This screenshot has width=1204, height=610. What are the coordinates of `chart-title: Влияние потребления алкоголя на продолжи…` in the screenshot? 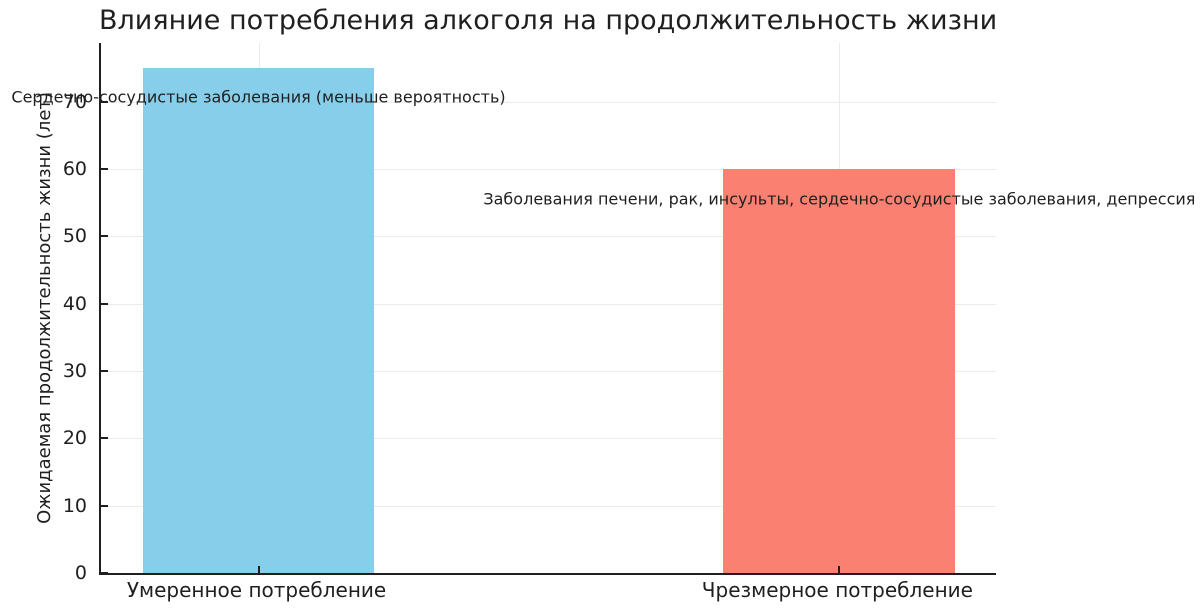 It's located at (548, 20).